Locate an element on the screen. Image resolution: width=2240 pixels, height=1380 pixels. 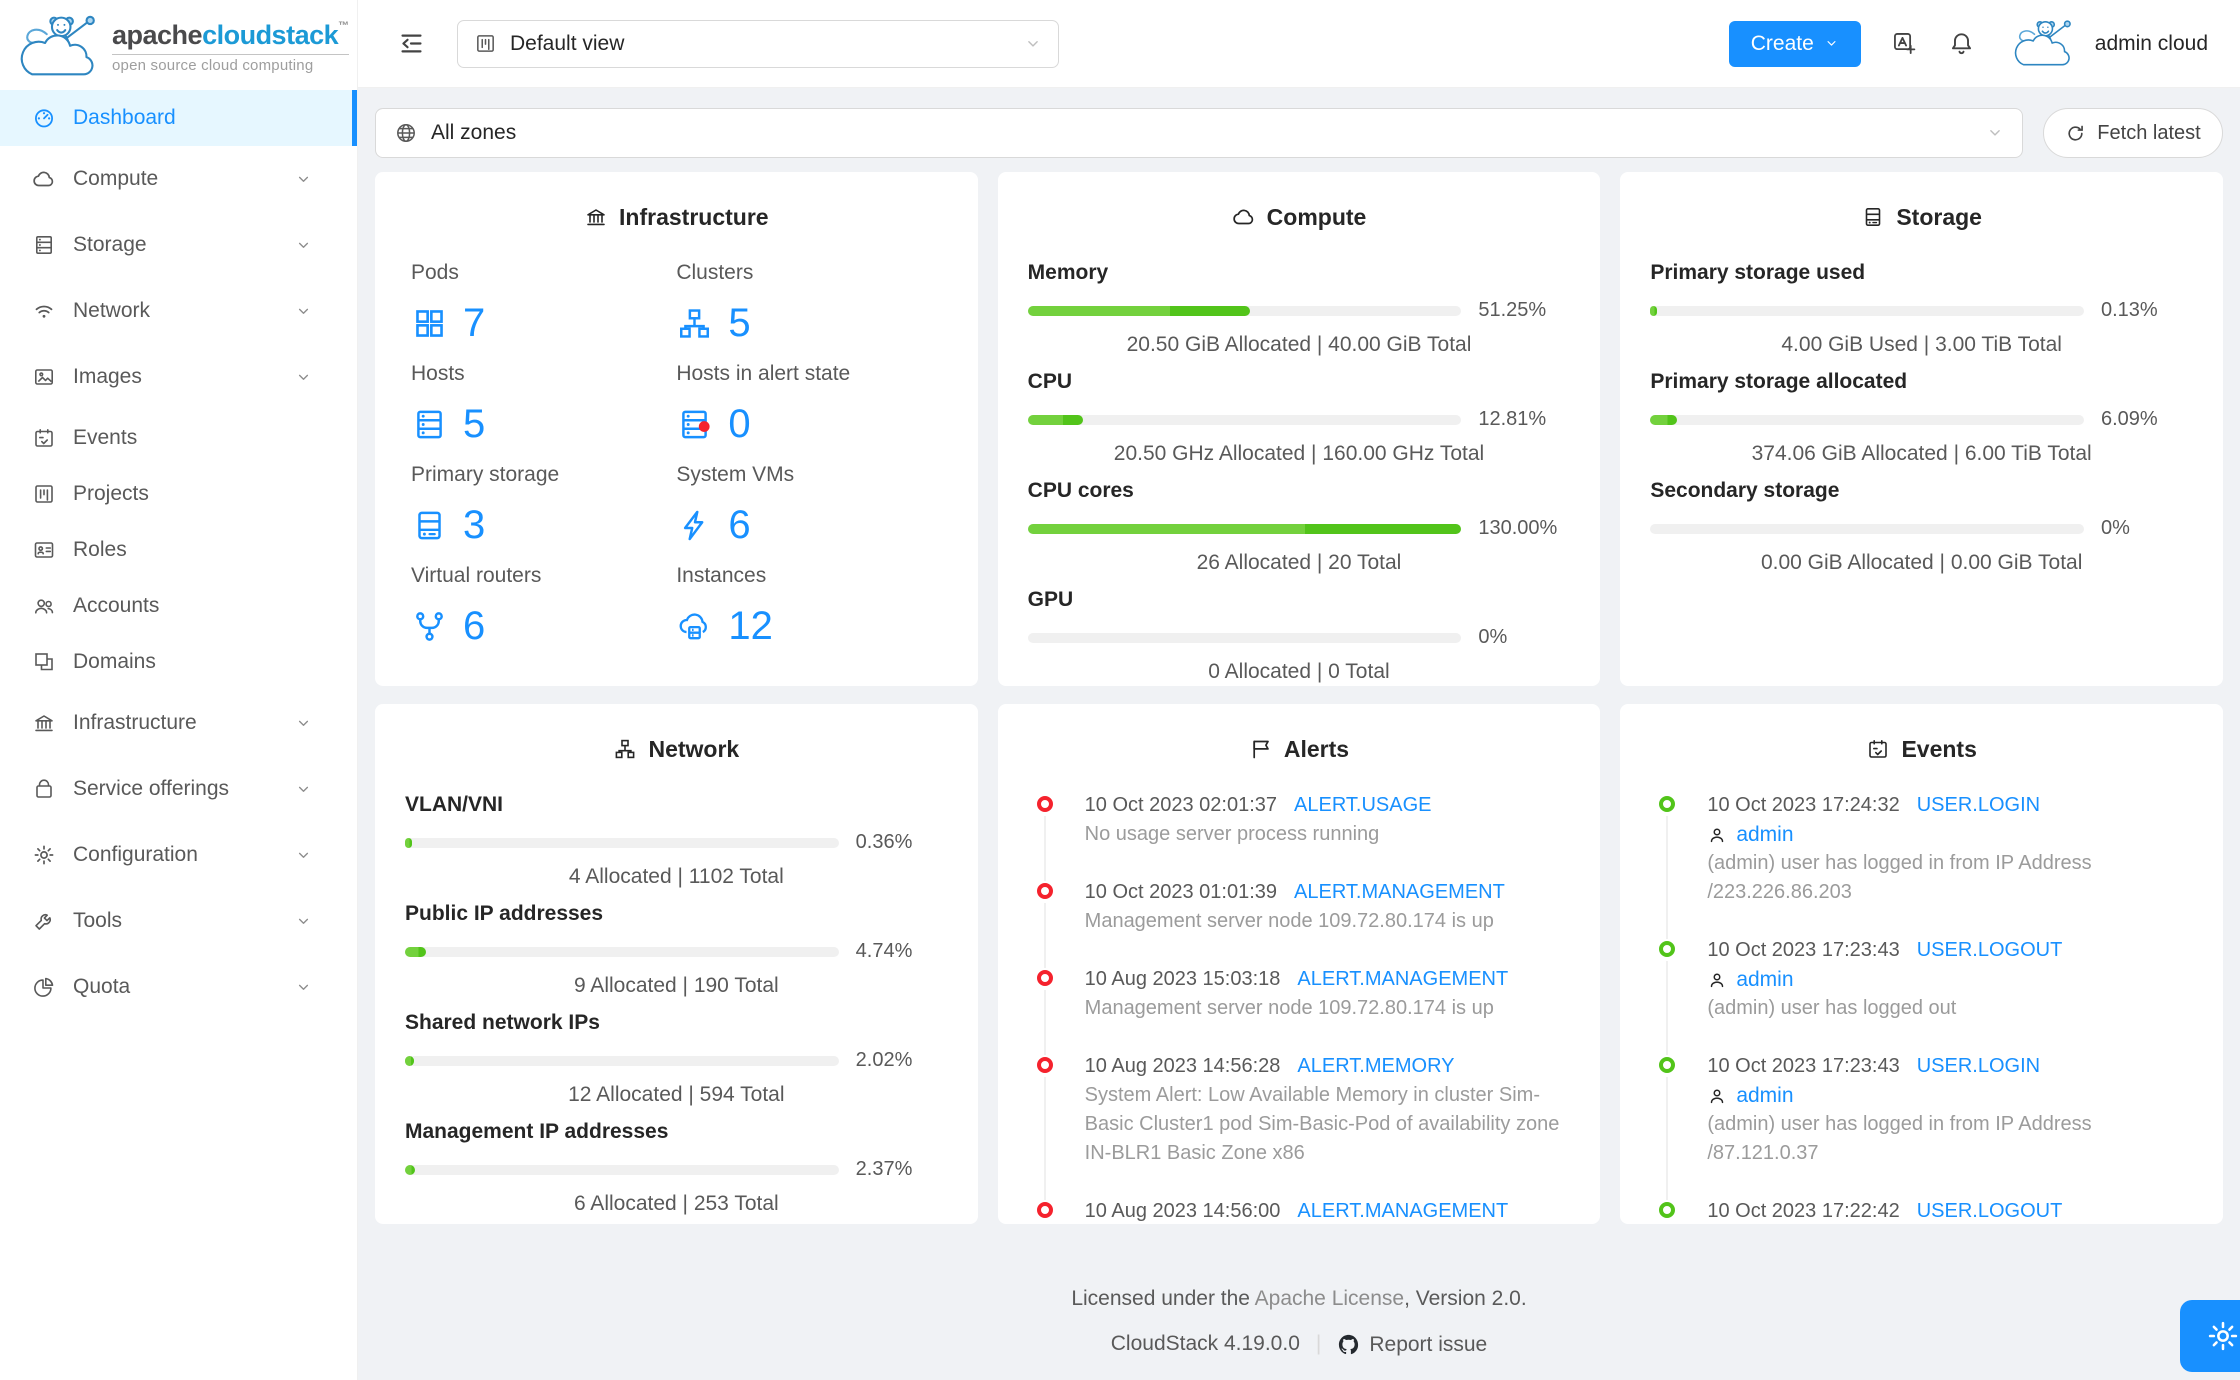
event-type-link: ALERT.MEMORY is located at coordinates (1376, 1066).